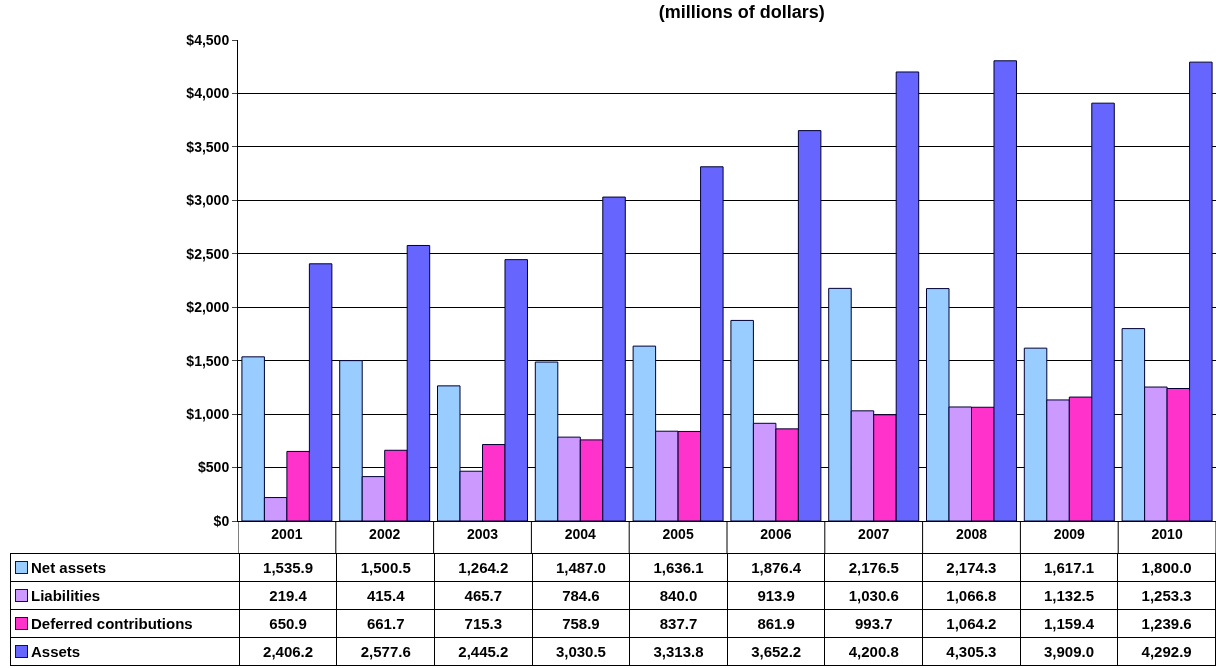 Image resolution: width=1216 pixels, height=668 pixels. Describe the element at coordinates (125, 595) in the screenshot. I see `legend-label: Liabilities` at that location.